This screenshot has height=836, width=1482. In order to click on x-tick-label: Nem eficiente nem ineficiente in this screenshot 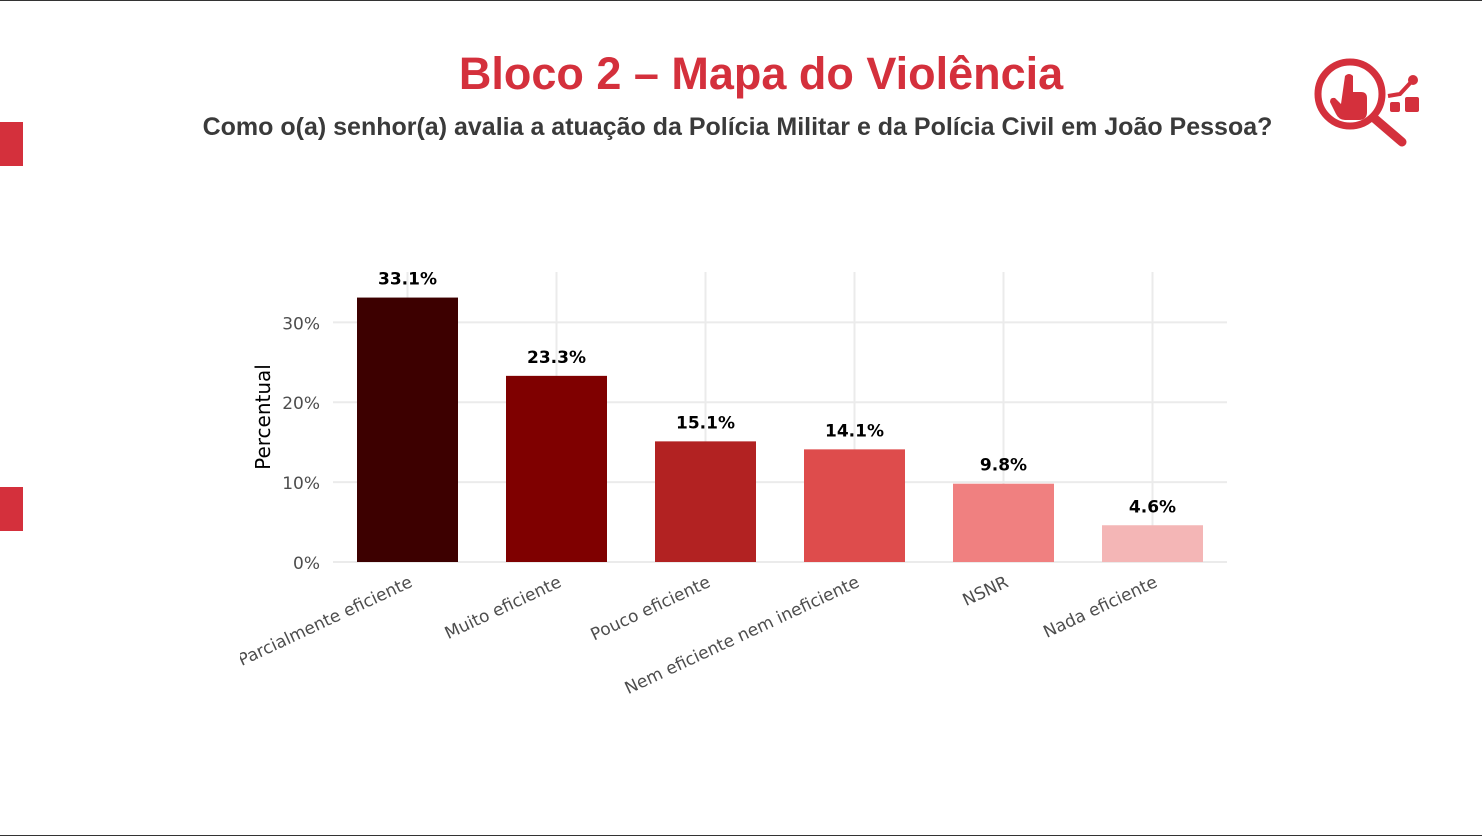, I will do `click(742, 635)`.